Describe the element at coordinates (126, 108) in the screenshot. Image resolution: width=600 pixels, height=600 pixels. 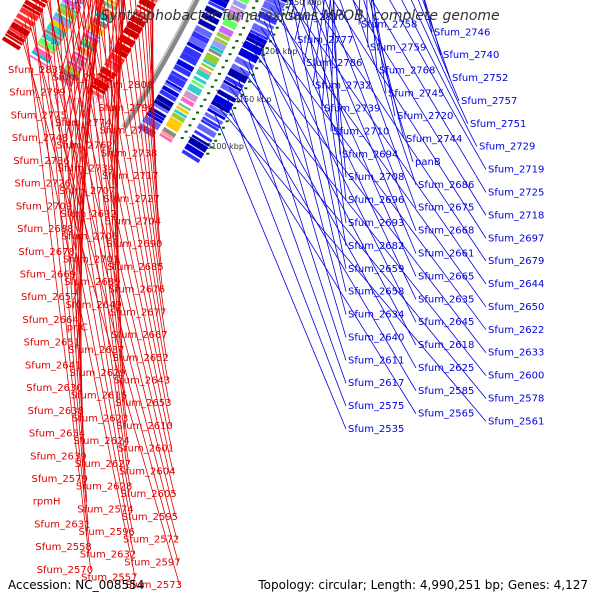
I see `gene-label: Sfum_2790` at that location.